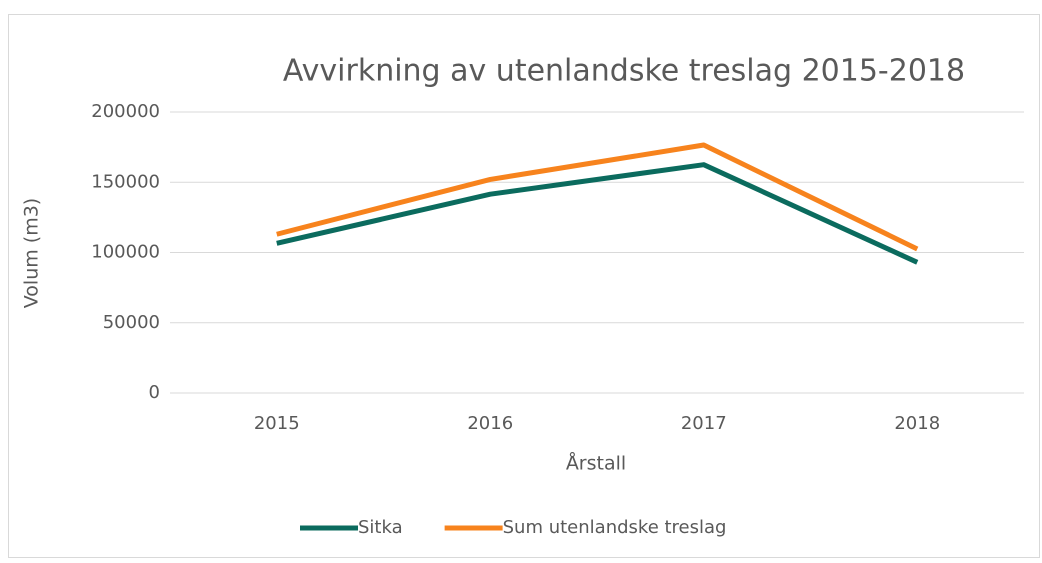 The height and width of the screenshot is (563, 1042). I want to click on y-tick-label: 0, so click(154, 392).